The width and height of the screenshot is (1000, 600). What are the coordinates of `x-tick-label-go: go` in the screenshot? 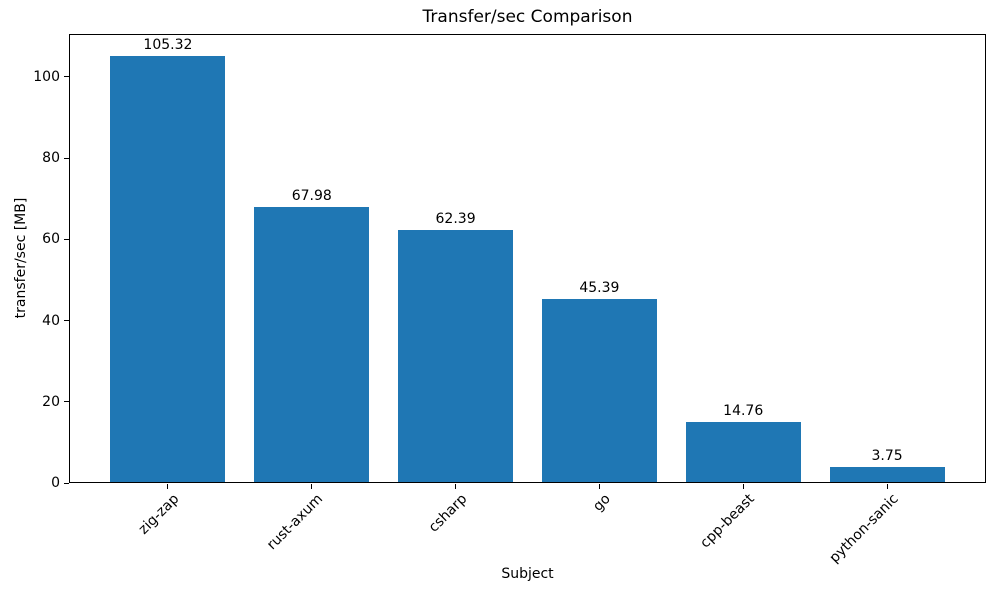 It's located at (602, 503).